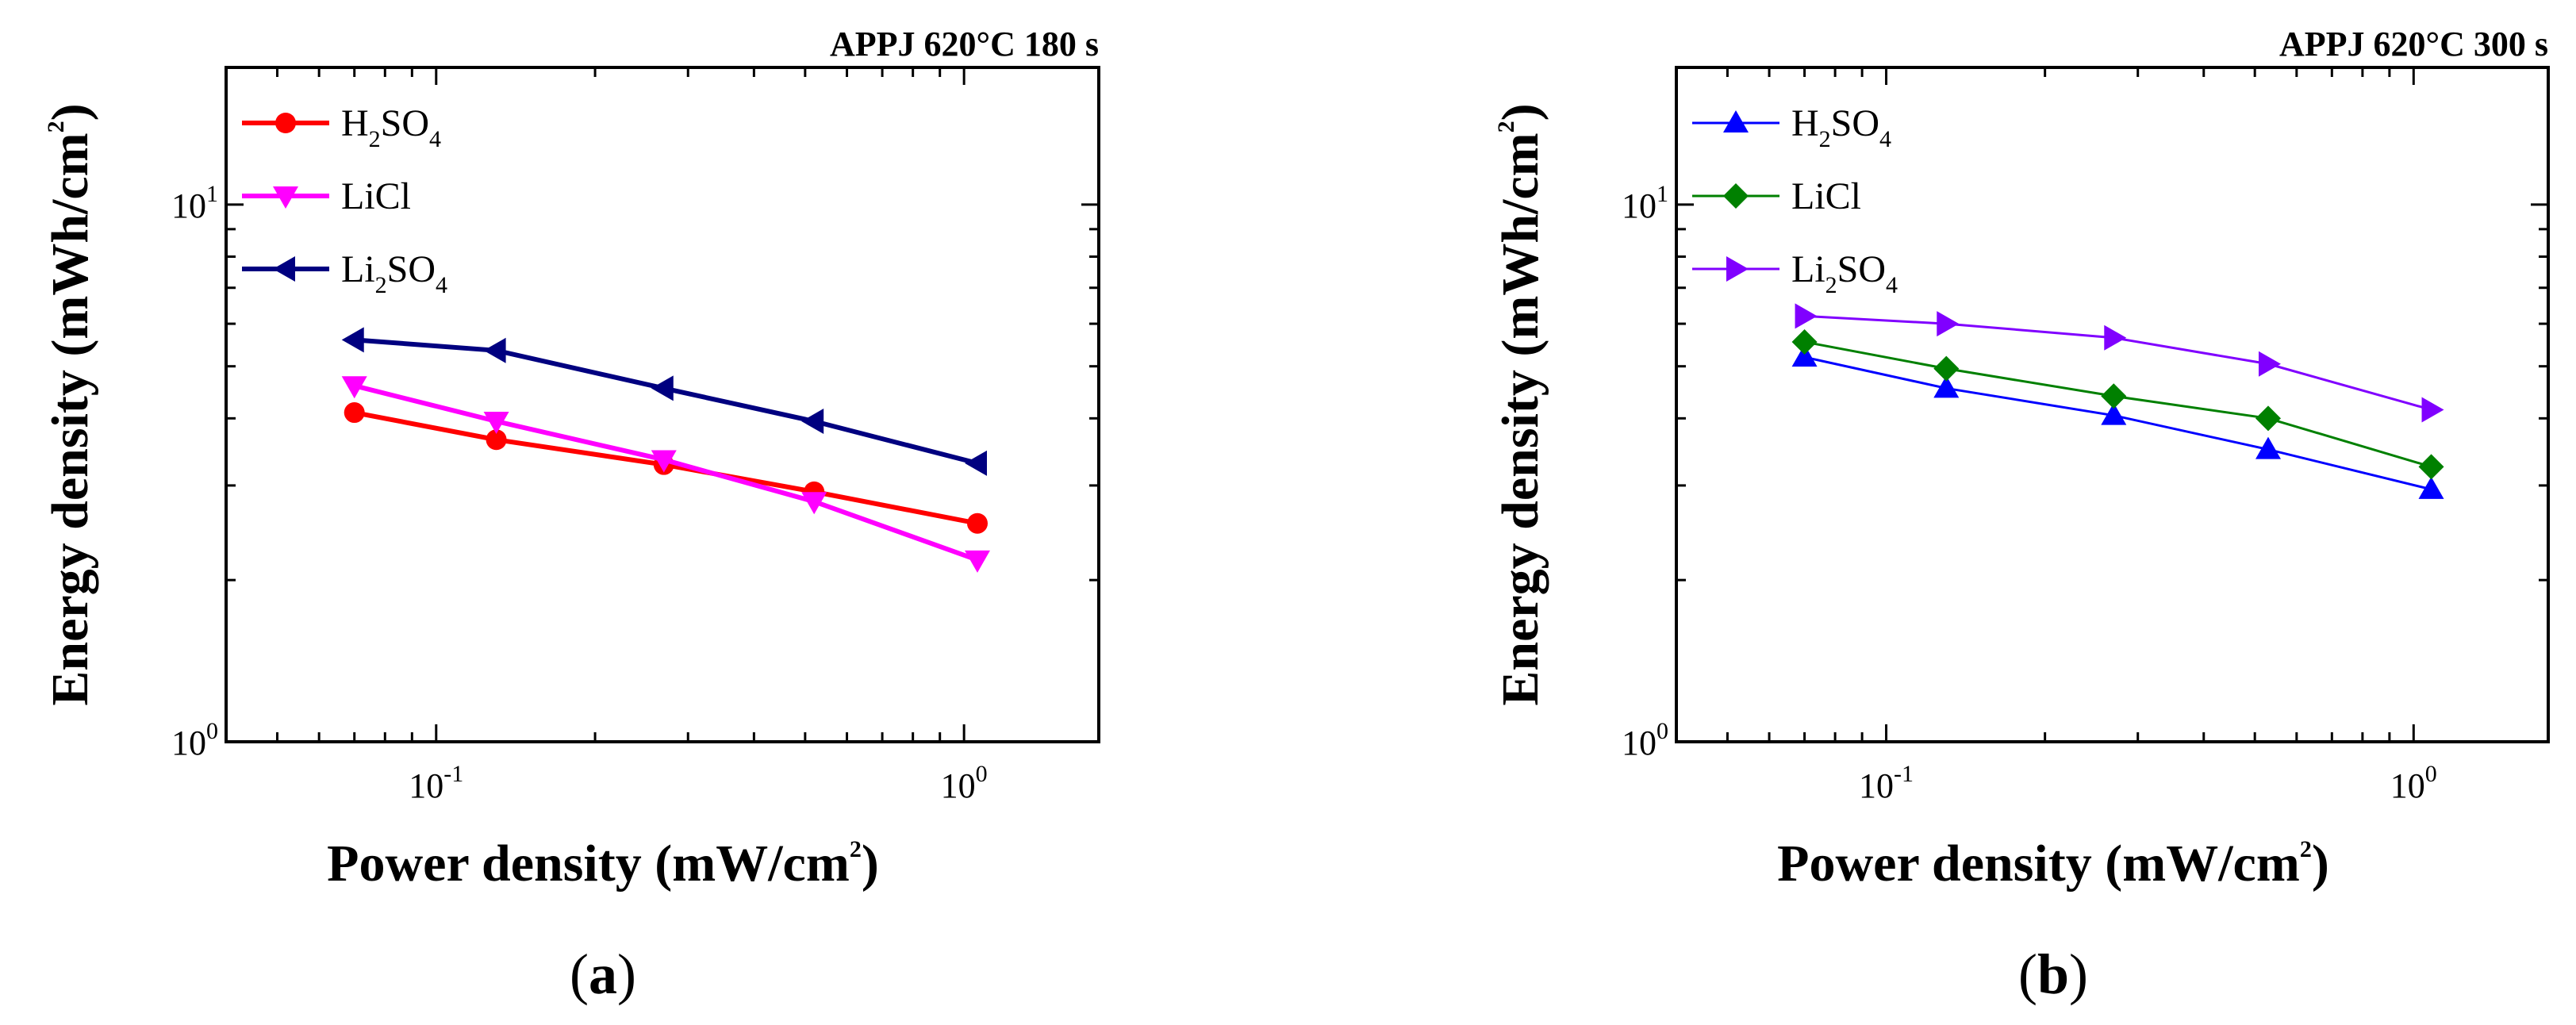  I want to click on panel-label: (a), so click(603, 974).